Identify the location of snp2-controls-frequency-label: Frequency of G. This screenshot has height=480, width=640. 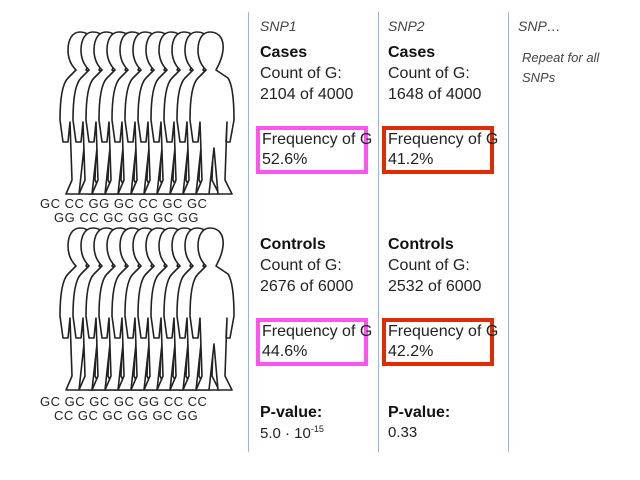
(443, 331).